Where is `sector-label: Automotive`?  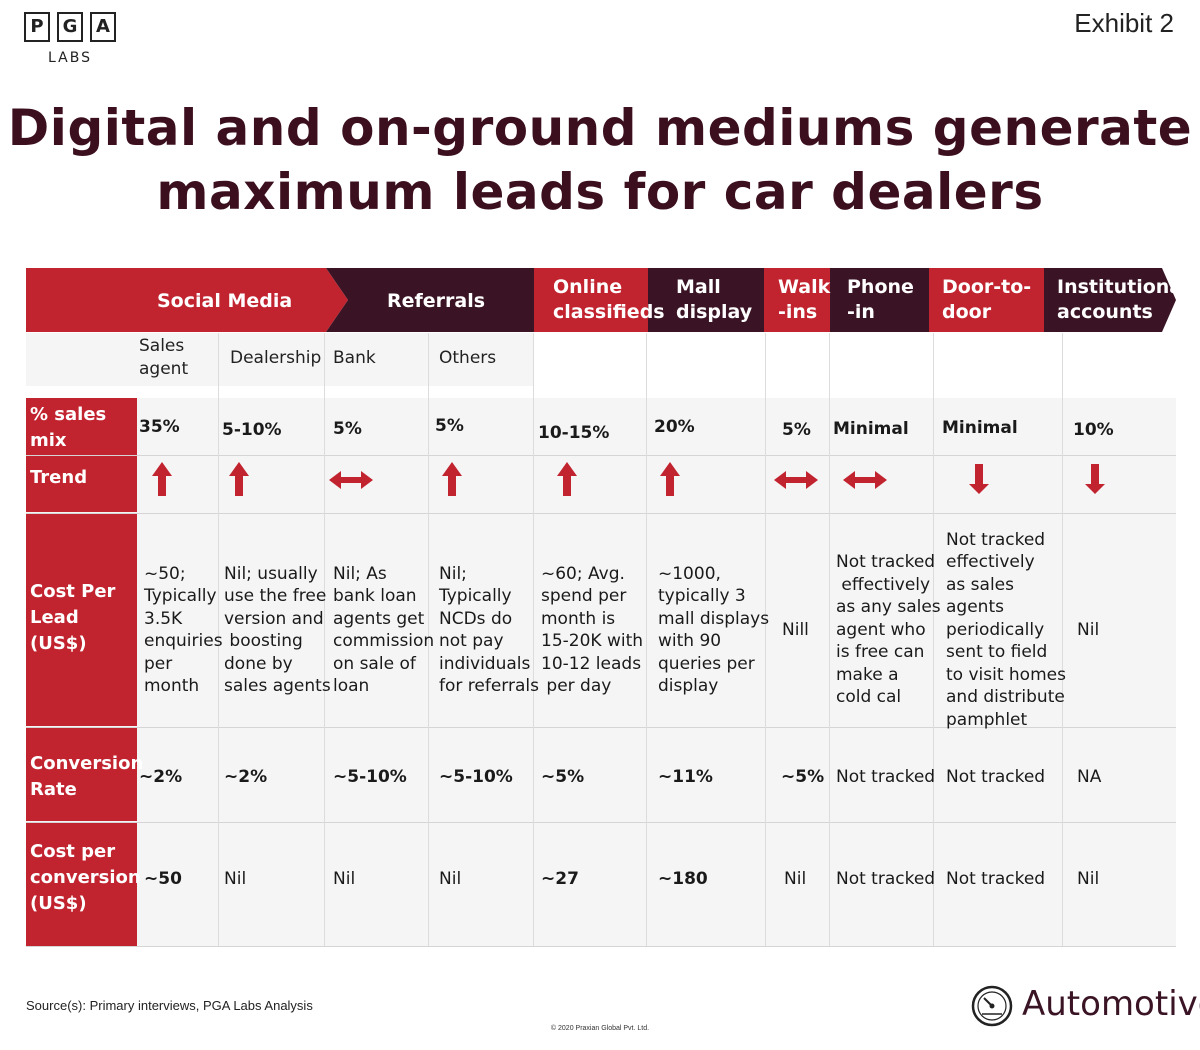
sector-label: Automotive is located at coordinates (1111, 1004).